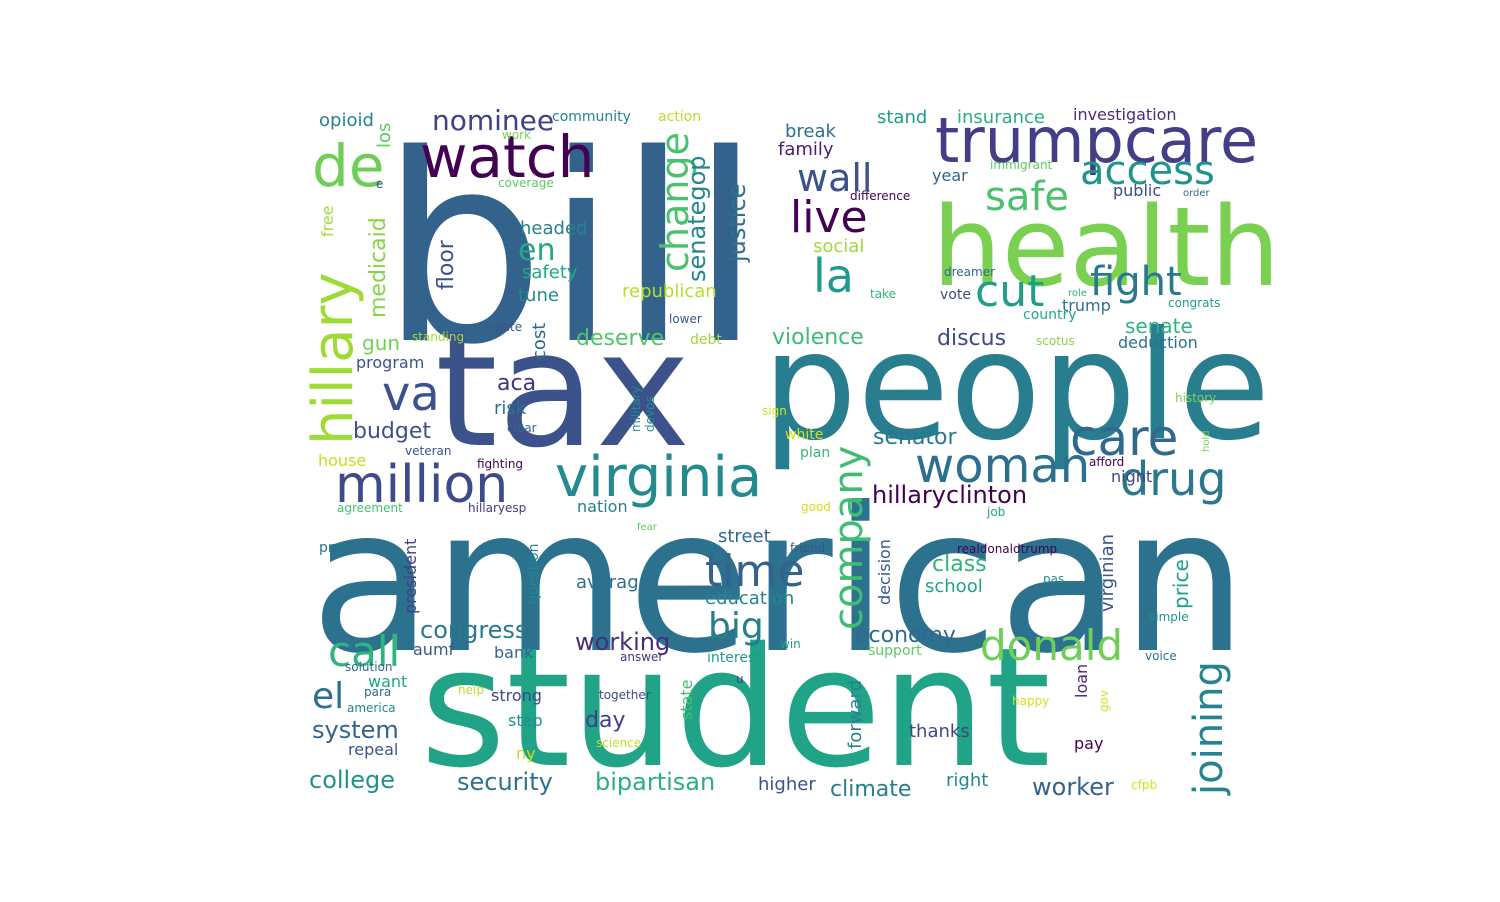  I want to click on word-average: average, so click(613, 582).